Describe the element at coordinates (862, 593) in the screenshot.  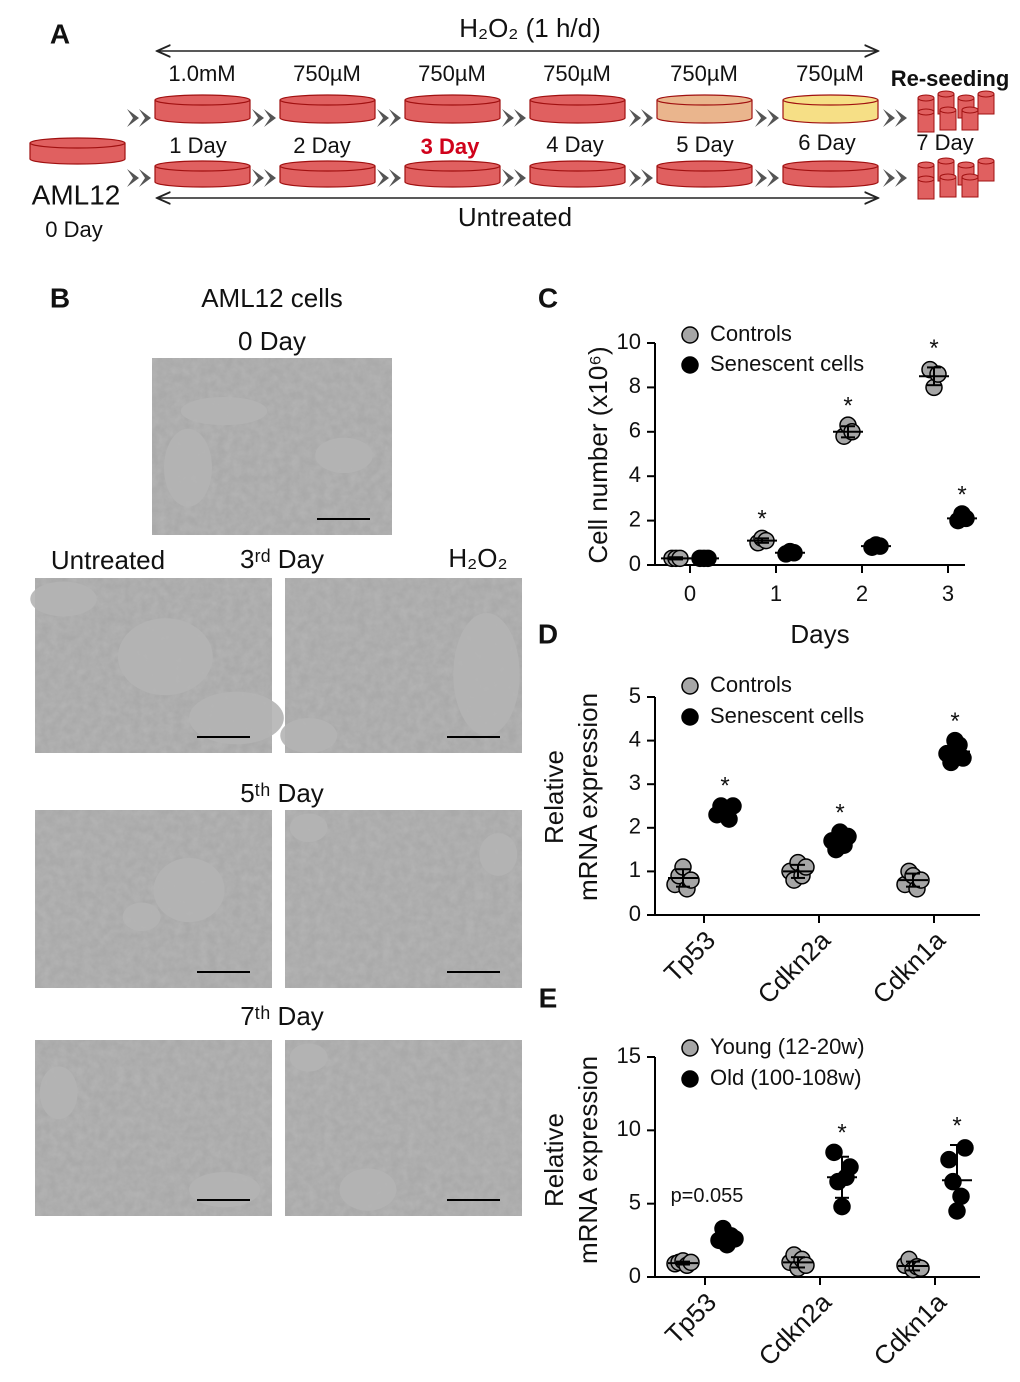
I see `x-tick-label: 2` at that location.